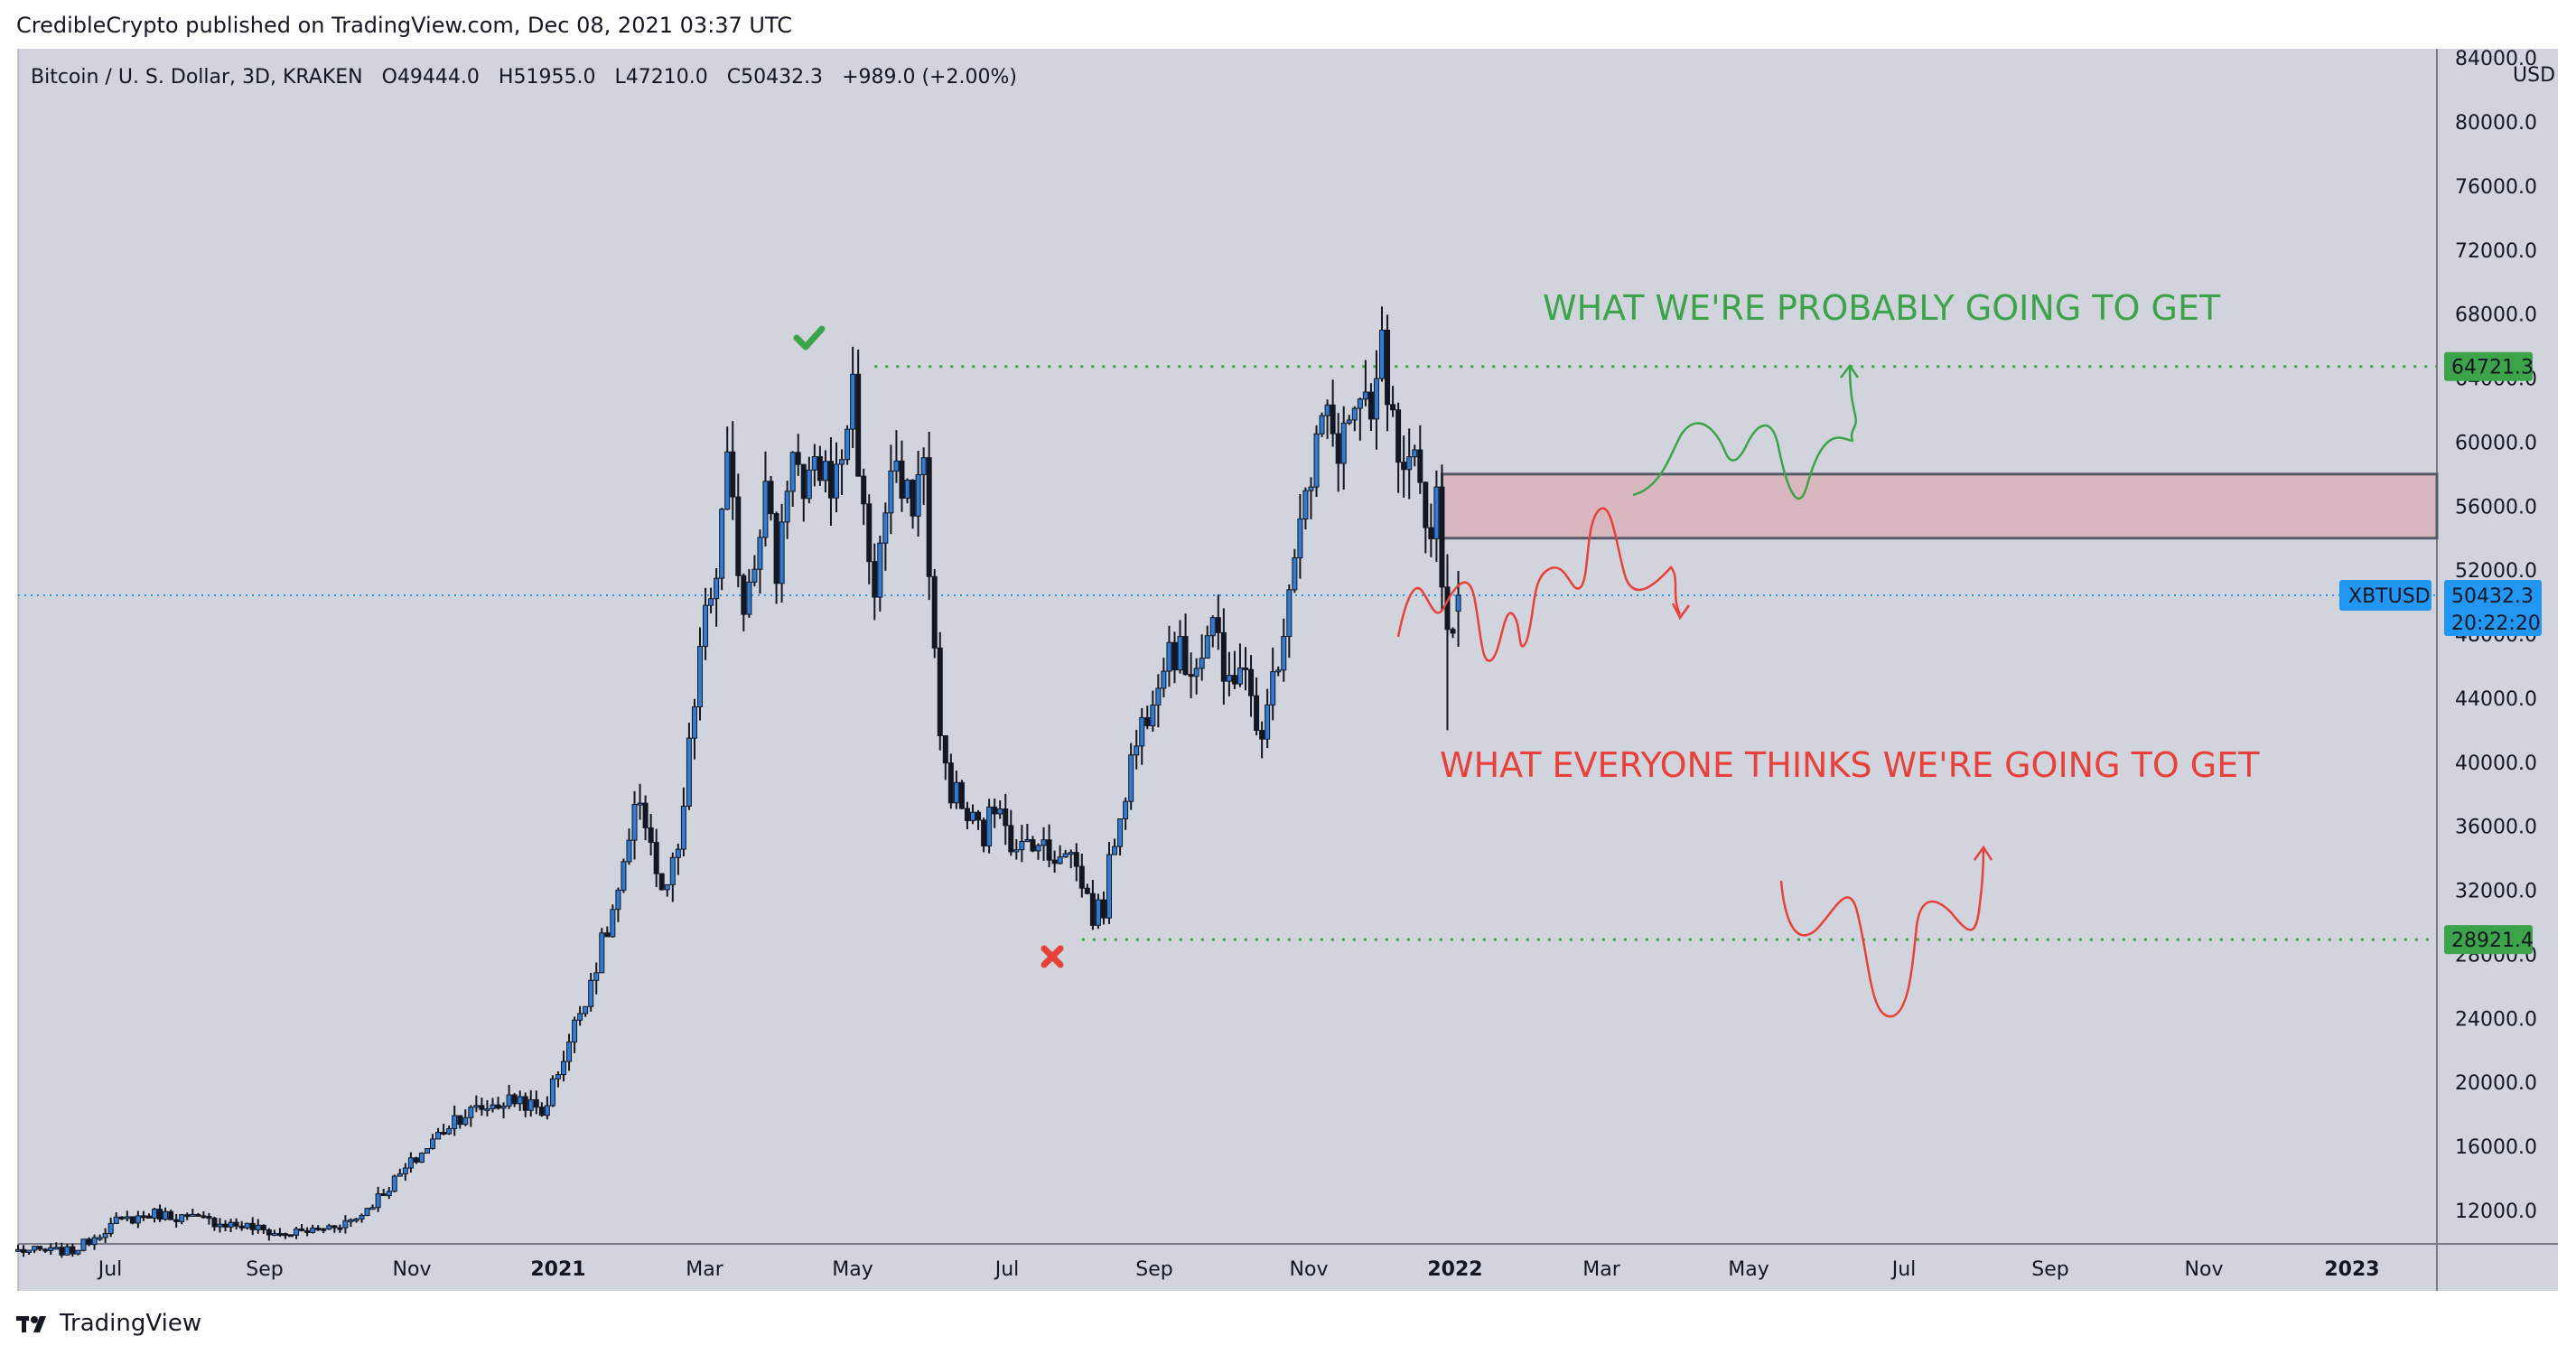 The height and width of the screenshot is (1355, 2576). What do you see at coordinates (1539, 585) in the screenshot?
I see `red-path-drawing-upper` at bounding box center [1539, 585].